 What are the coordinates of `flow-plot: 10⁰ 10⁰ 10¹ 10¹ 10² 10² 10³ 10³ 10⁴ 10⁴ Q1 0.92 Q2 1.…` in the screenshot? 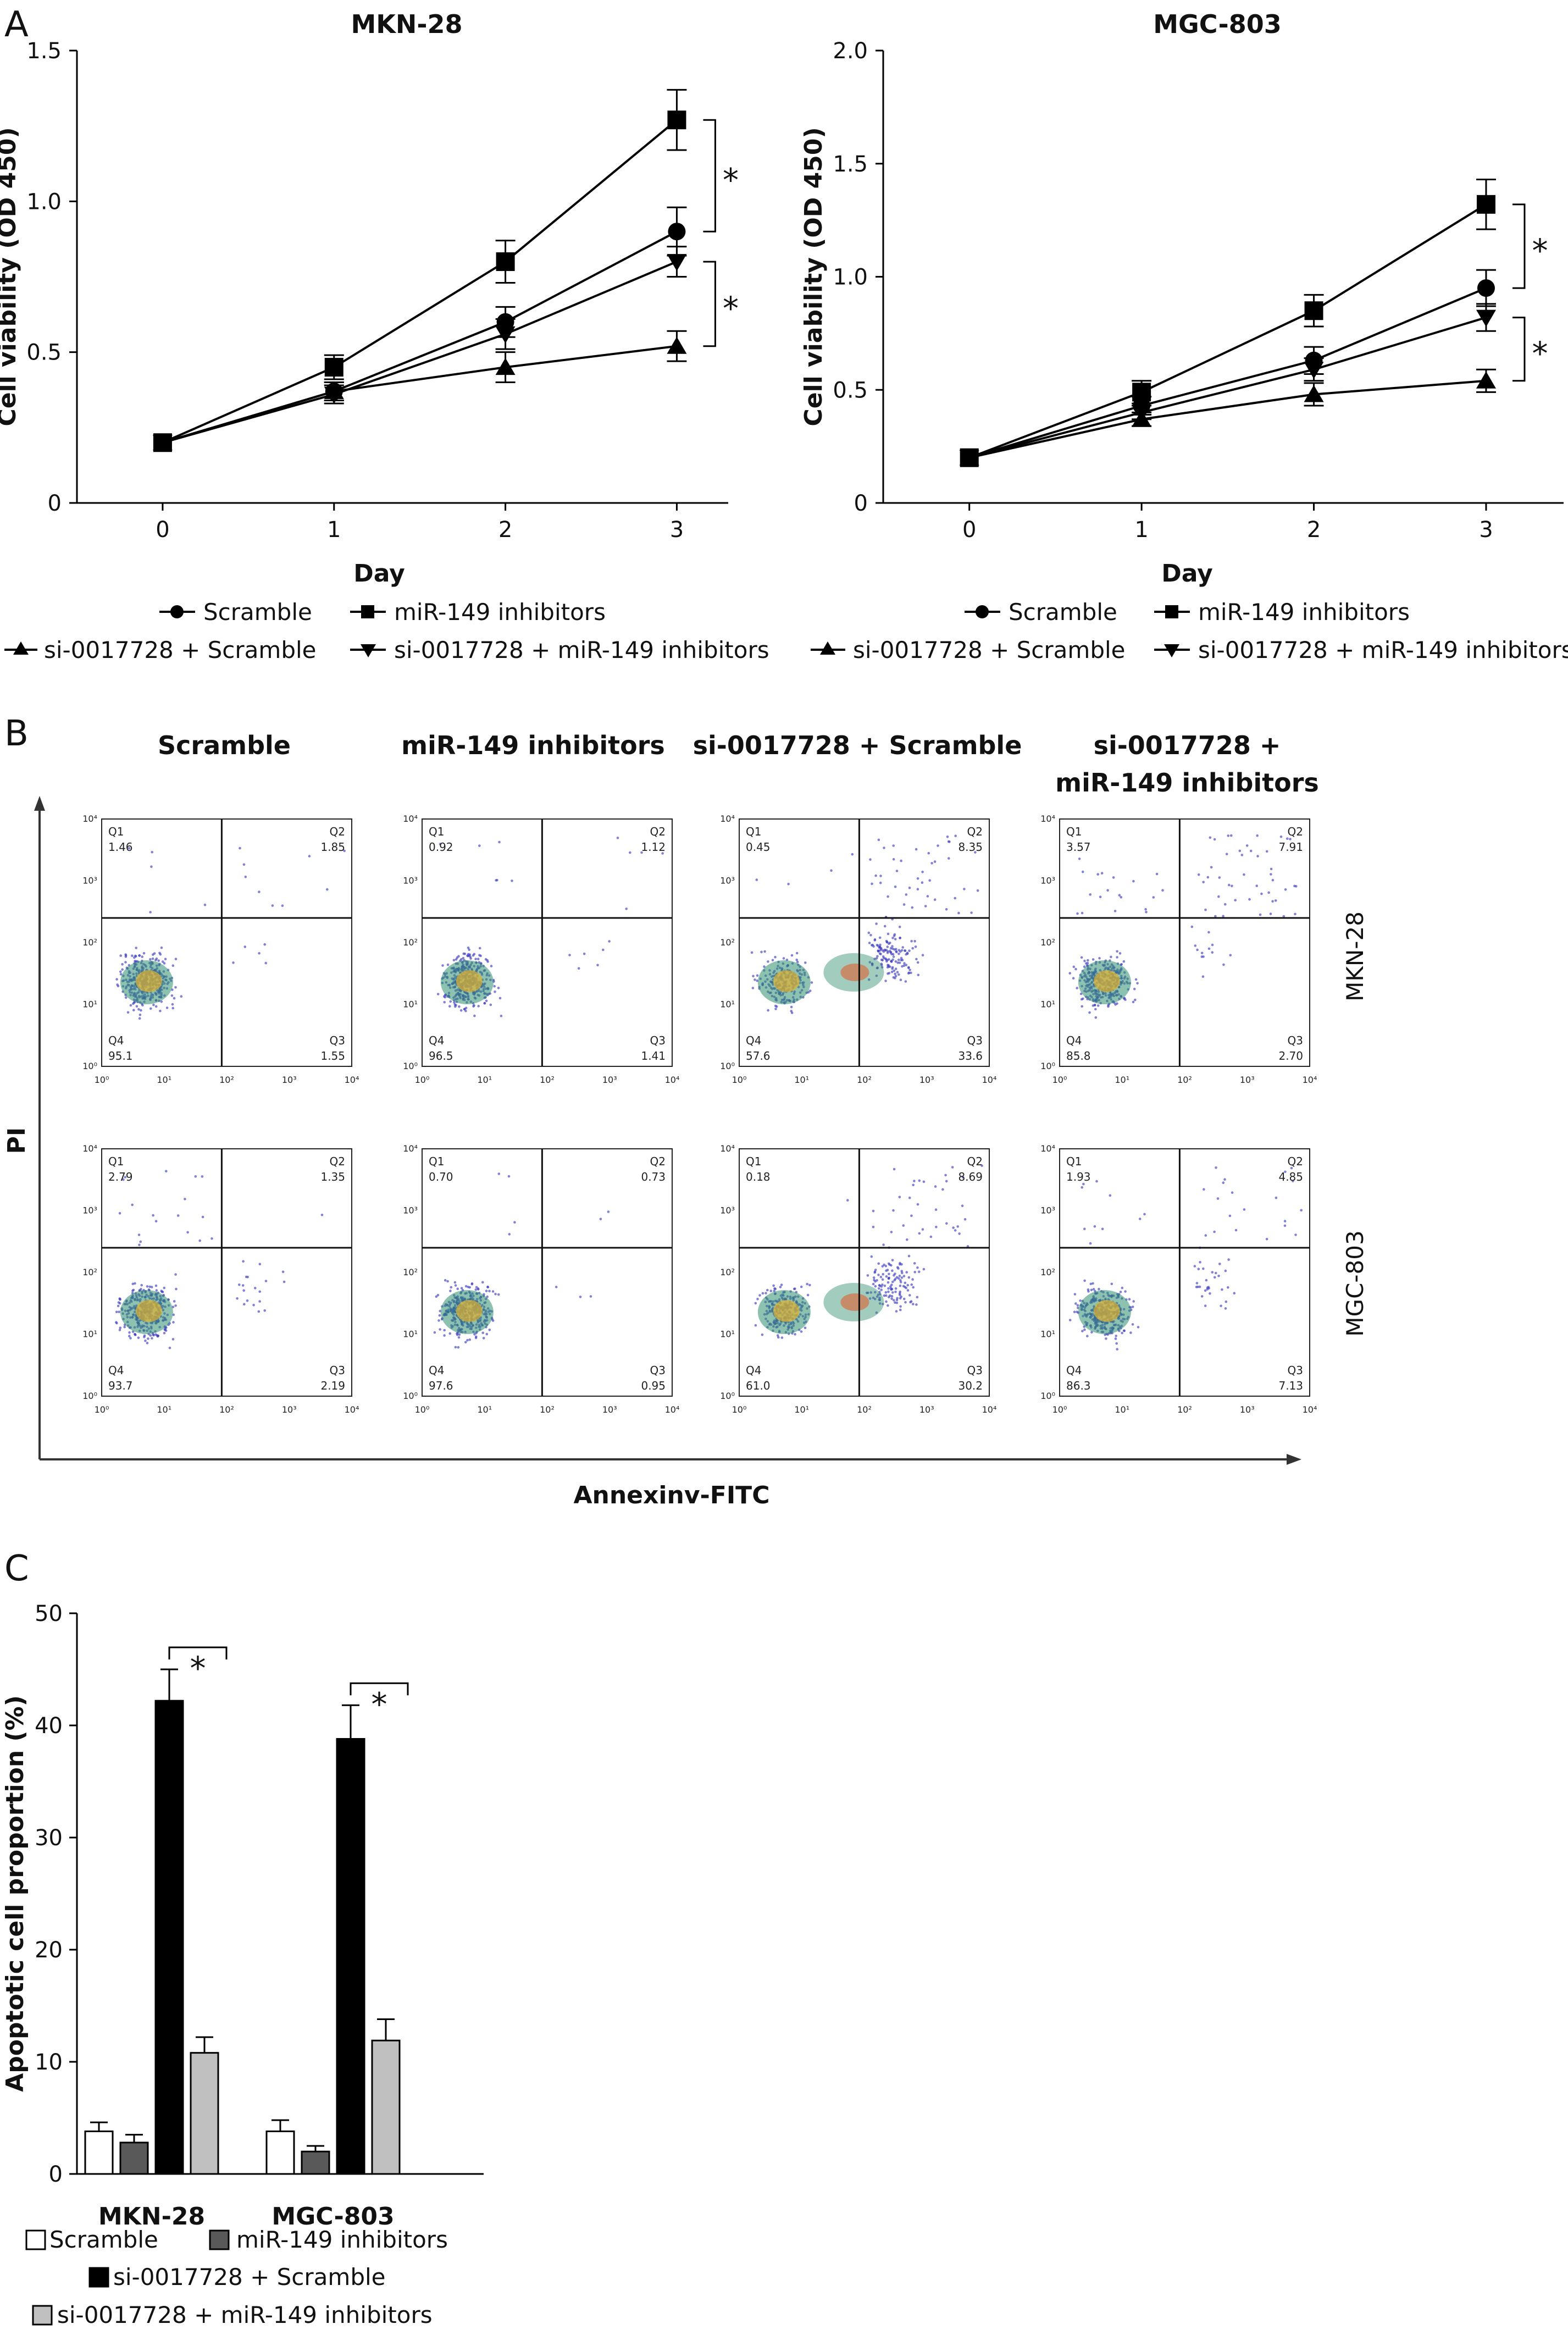 It's located at (541, 949).